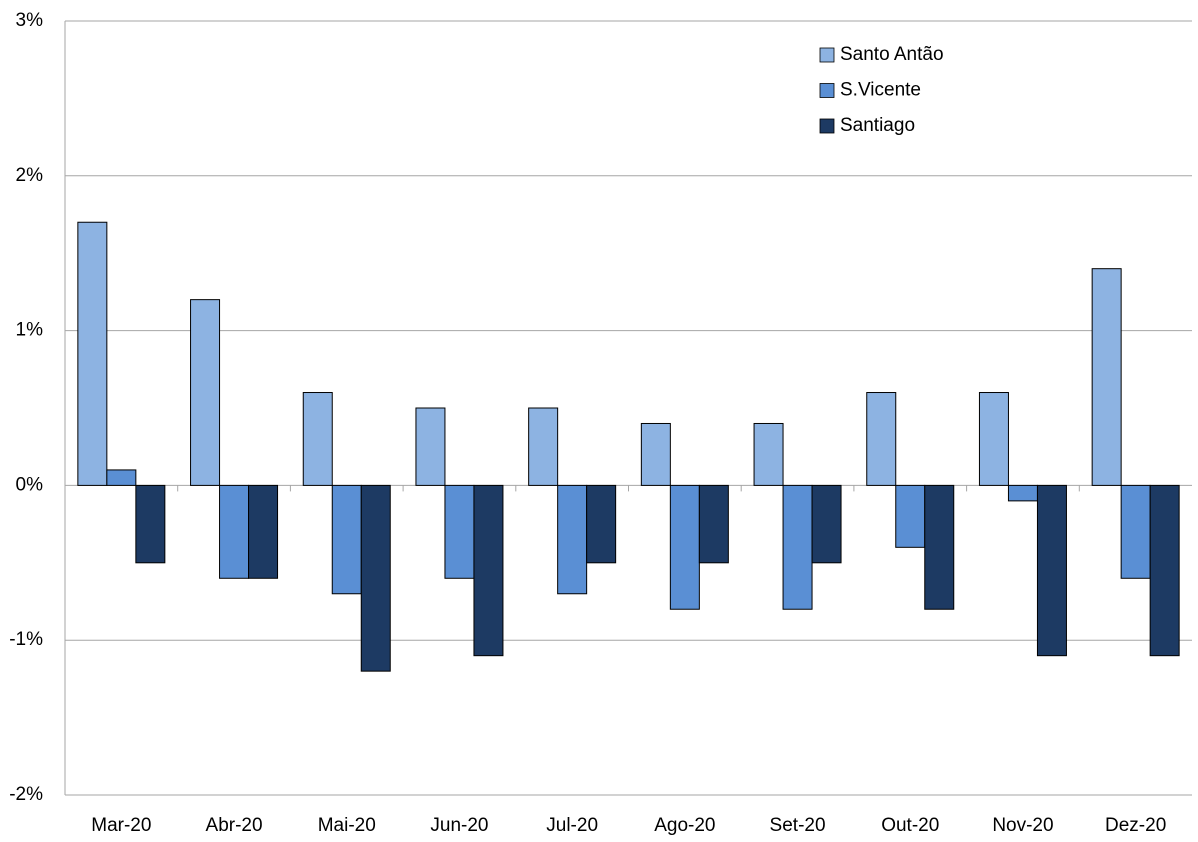  Describe the element at coordinates (26, 794) in the screenshot. I see `y-tick-label: -2%` at that location.